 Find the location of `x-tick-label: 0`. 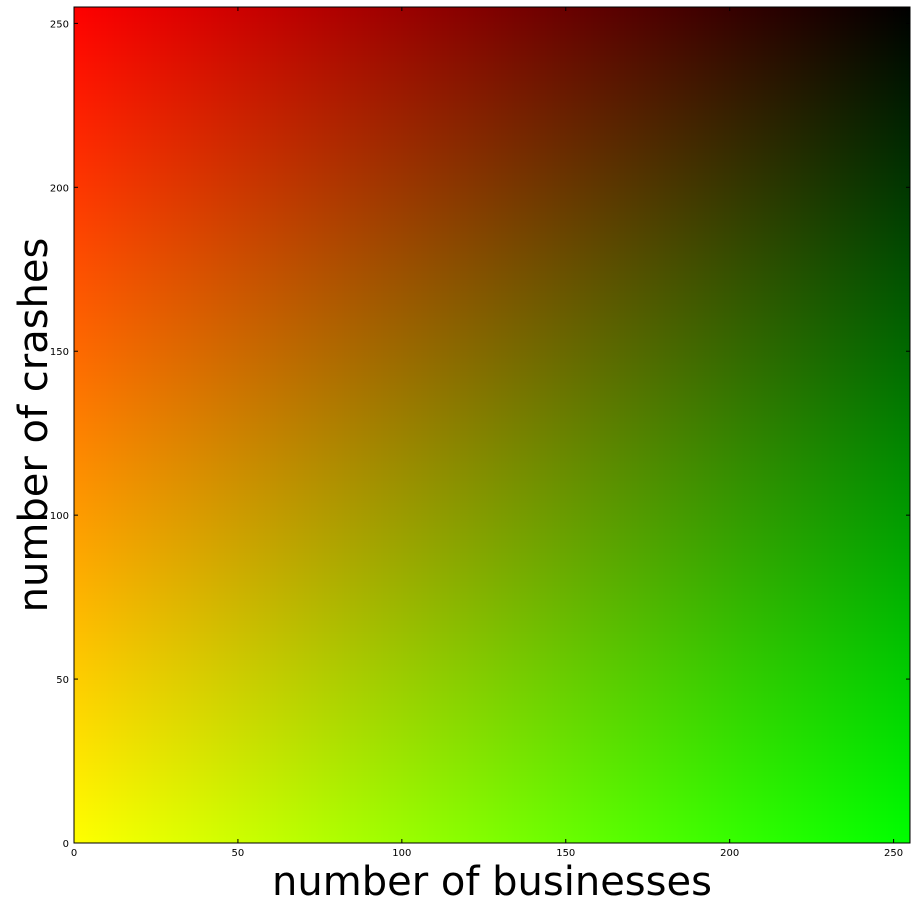

x-tick-label: 0 is located at coordinates (74, 853).